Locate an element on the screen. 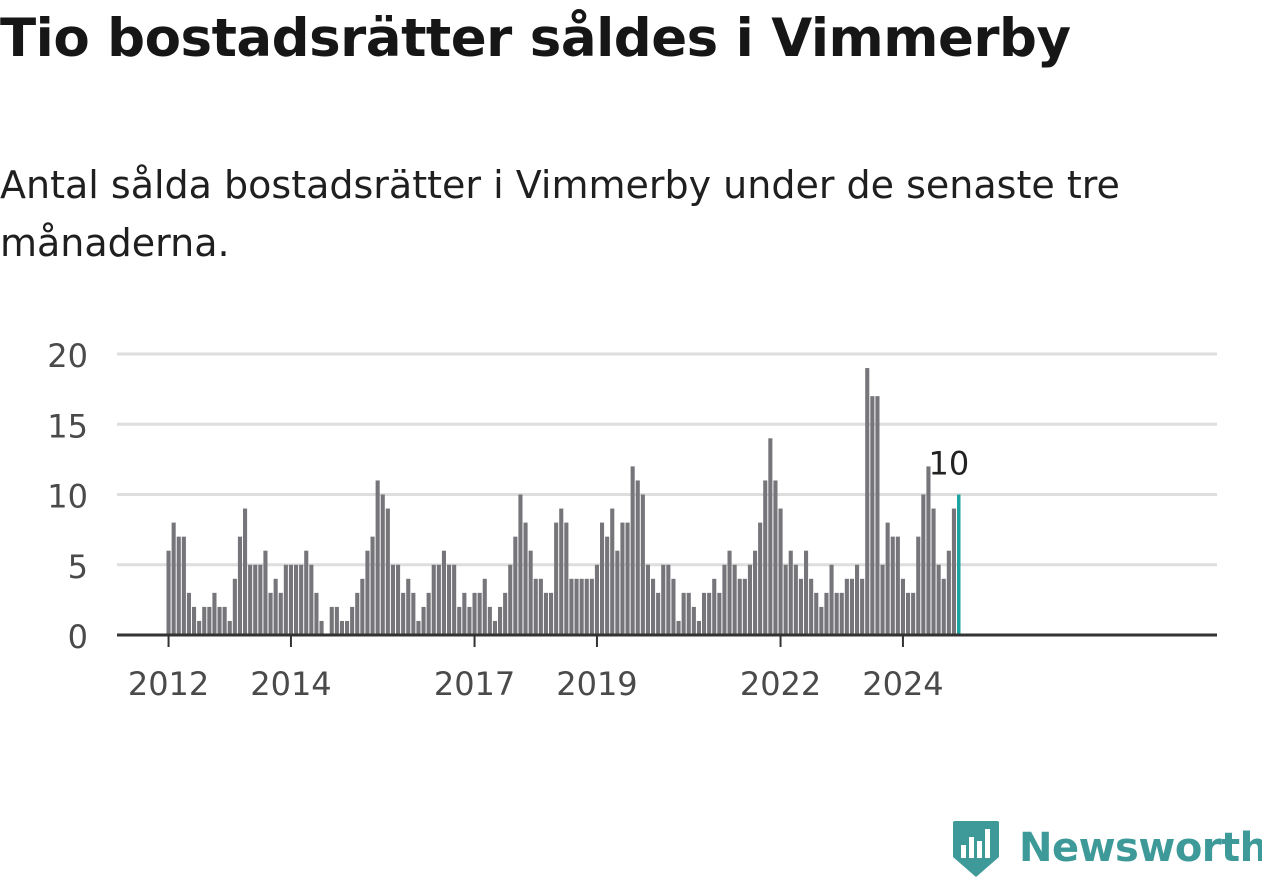 The height and width of the screenshot is (879, 1262). y-tick-label: 20 is located at coordinates (67, 356).